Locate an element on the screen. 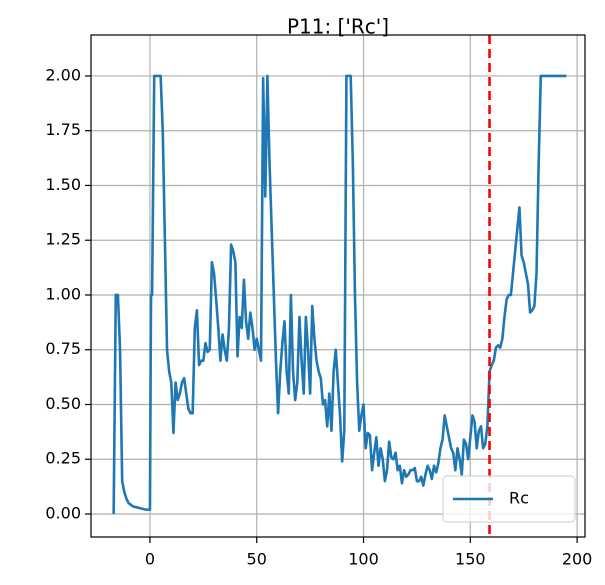 This screenshot has height=585, width=605. y-tick-label: 0.00 is located at coordinates (63, 513).